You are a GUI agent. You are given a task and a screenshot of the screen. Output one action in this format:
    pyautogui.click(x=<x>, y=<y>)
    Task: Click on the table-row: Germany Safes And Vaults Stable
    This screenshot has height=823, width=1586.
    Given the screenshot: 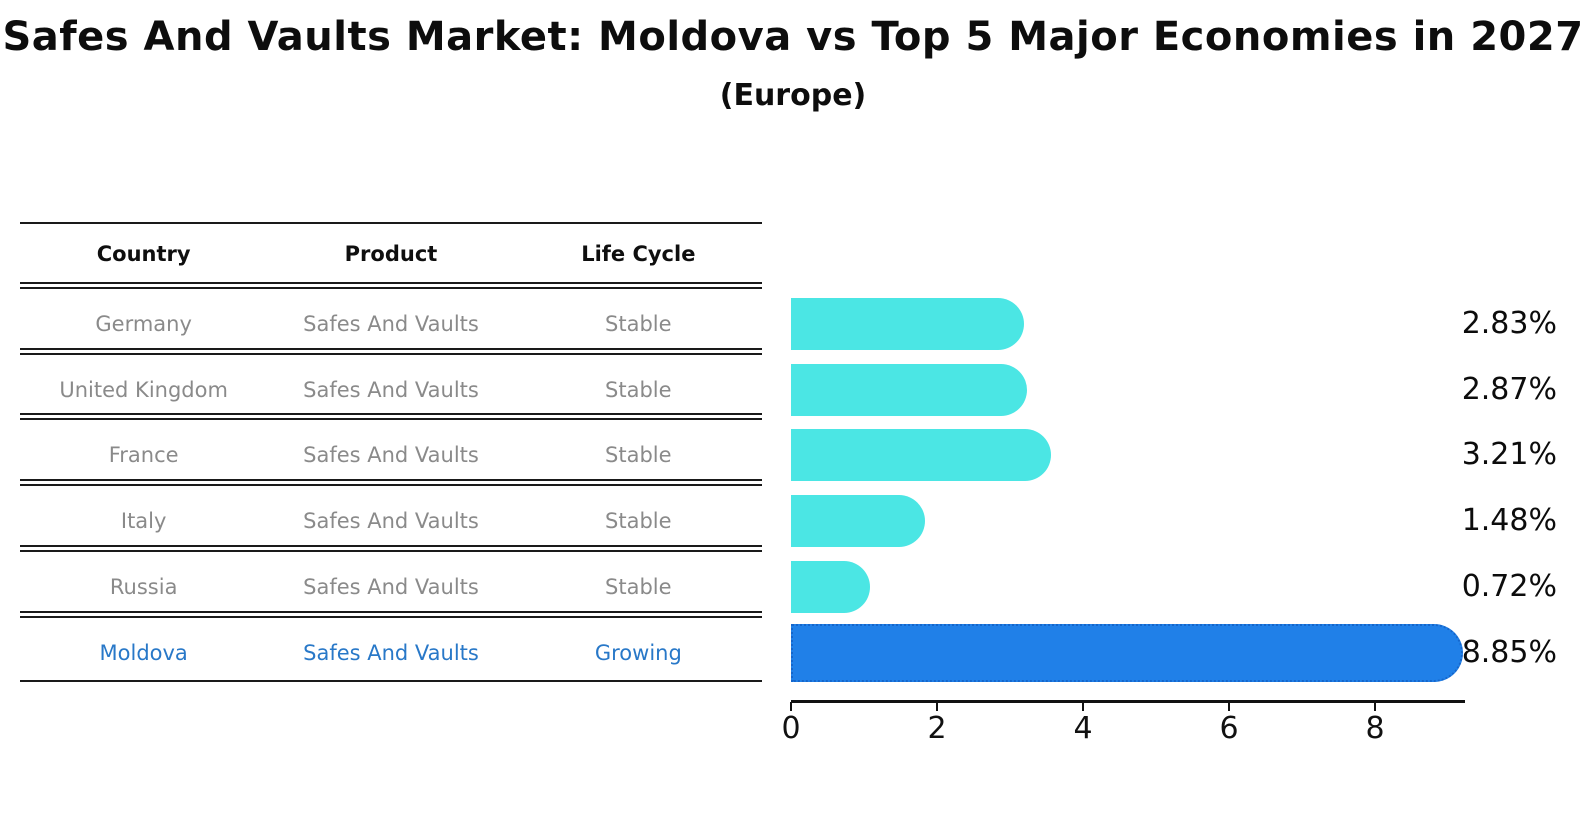 What is the action you would take?
    pyautogui.click(x=391, y=324)
    